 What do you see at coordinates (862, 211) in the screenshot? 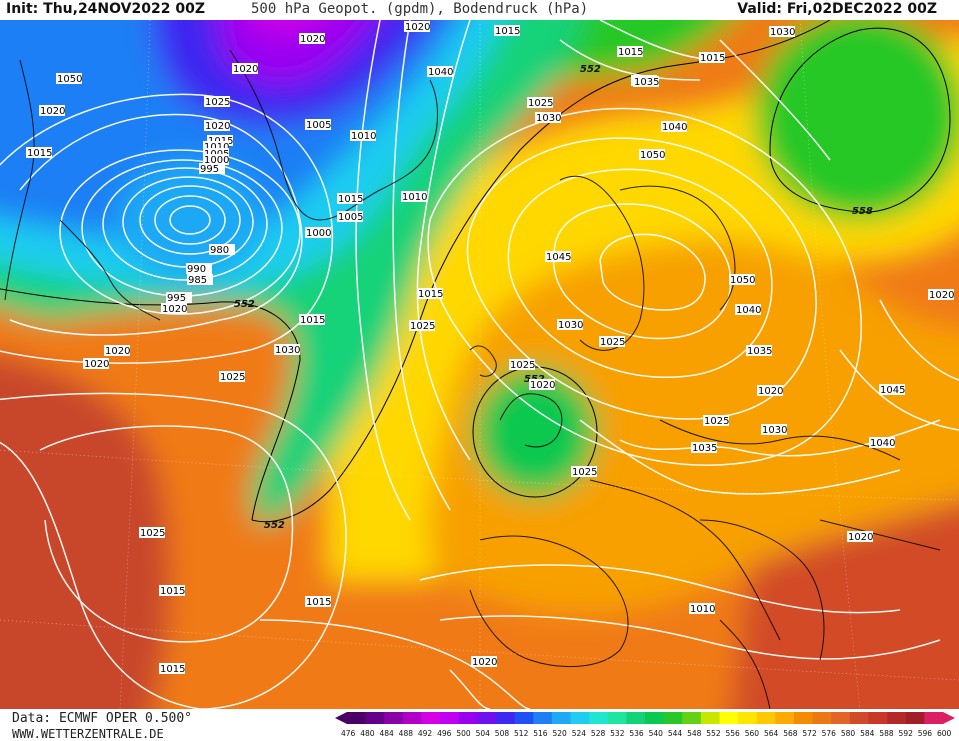
I see `geopot-label: 558` at bounding box center [862, 211].